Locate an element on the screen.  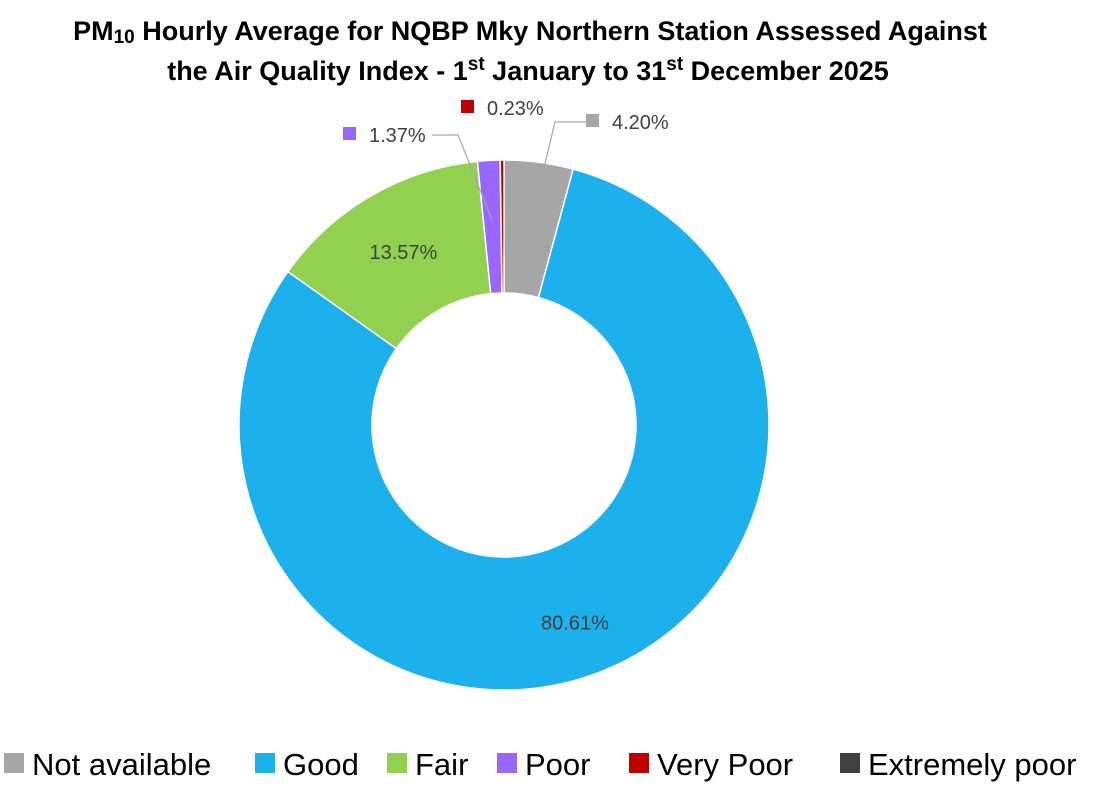
data-label-marker-not-available is located at coordinates (592, 120).